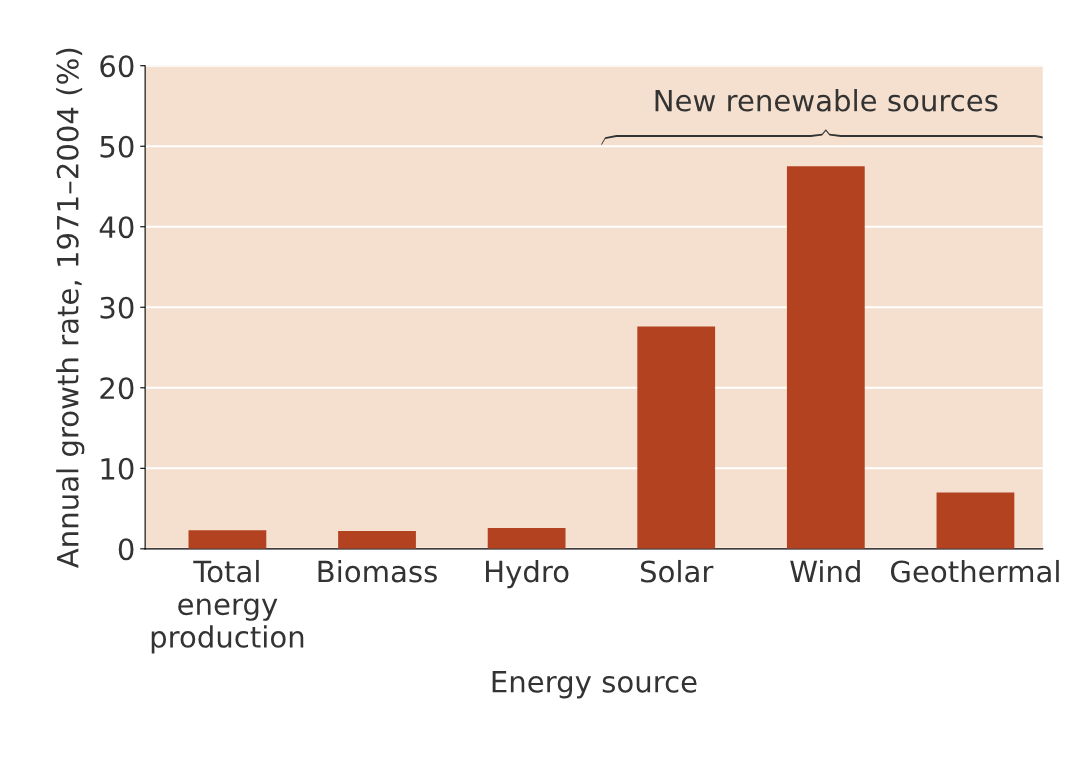 The width and height of the screenshot is (1075, 773). What do you see at coordinates (975, 571) in the screenshot?
I see `x-tick-label: Geothermal` at bounding box center [975, 571].